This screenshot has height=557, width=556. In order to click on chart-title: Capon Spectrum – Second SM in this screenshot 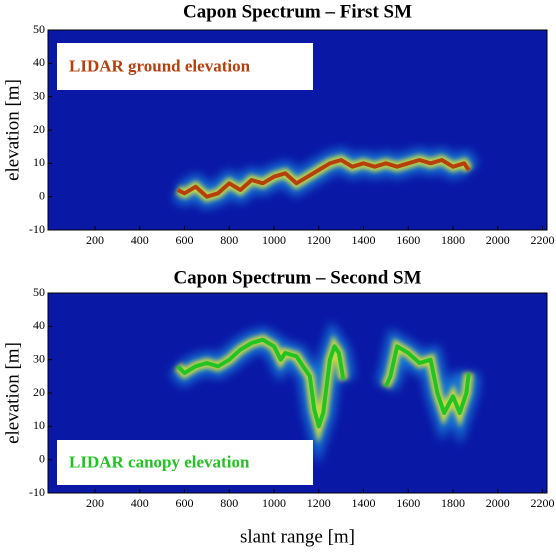, I will do `click(297, 277)`.